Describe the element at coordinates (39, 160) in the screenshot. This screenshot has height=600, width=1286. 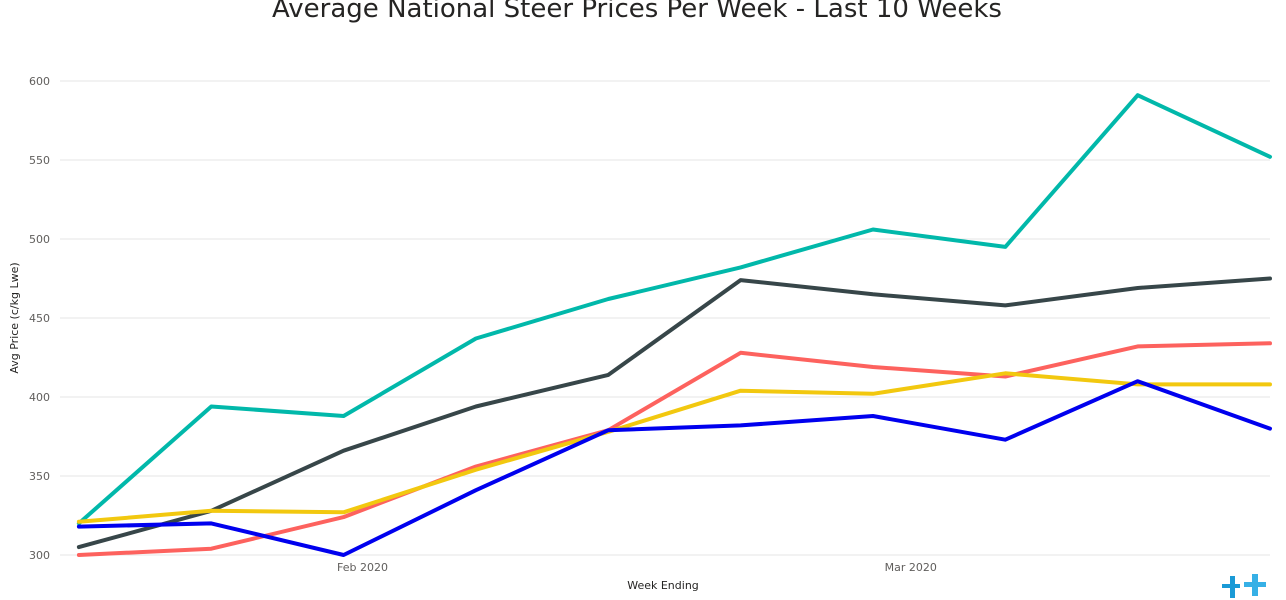
I see `y-tick-label: 550` at that location.